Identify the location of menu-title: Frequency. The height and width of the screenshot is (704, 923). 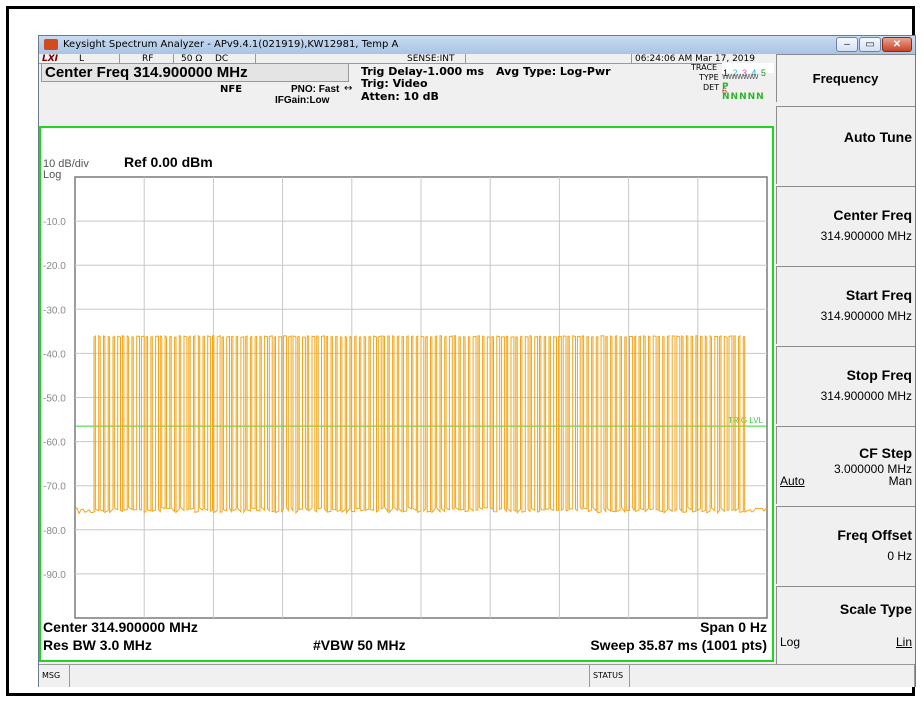
(845, 78).